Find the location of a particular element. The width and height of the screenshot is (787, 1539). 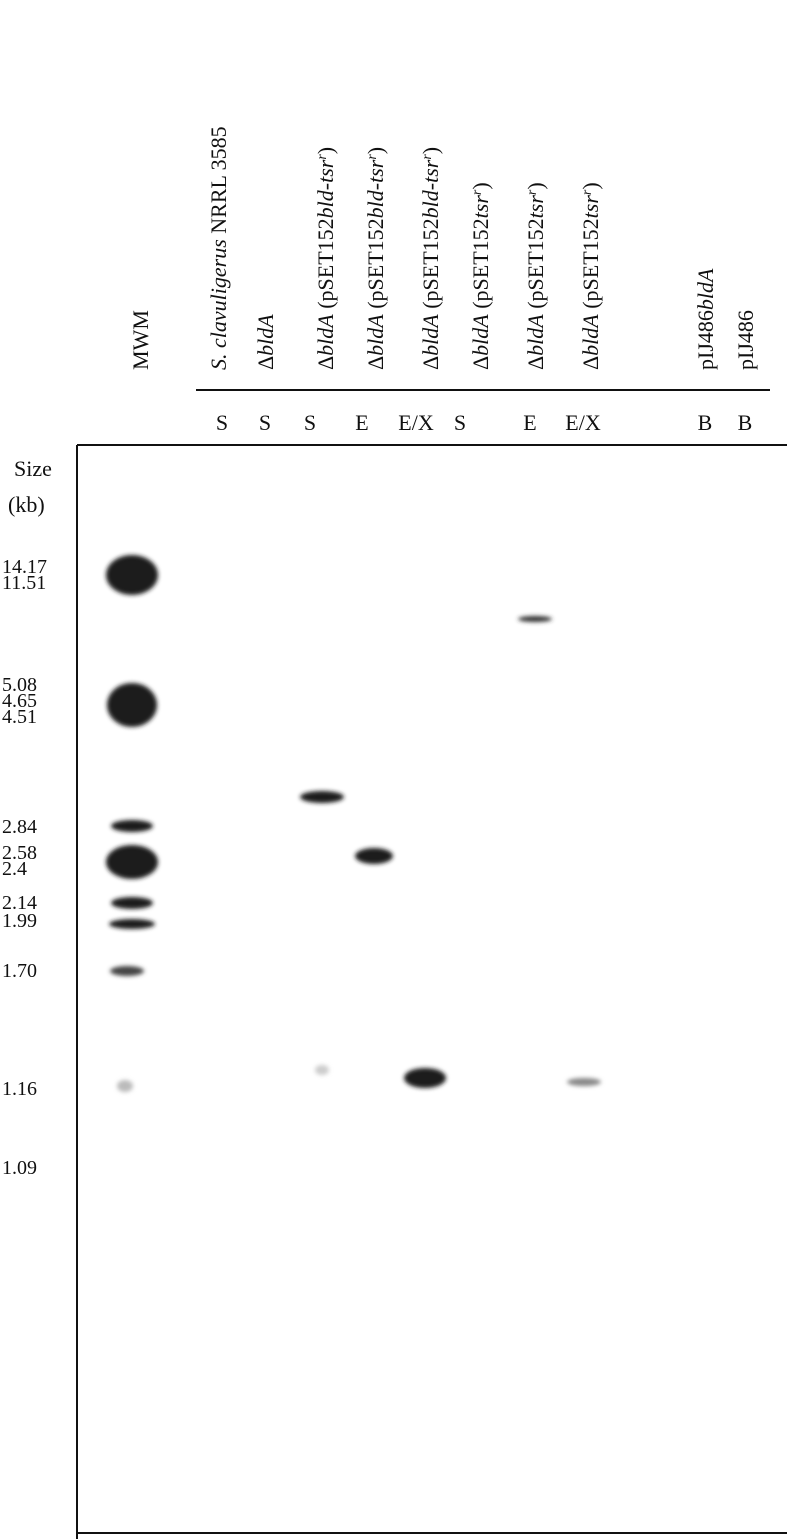

size-label: 5.08 is located at coordinates (19, 685).